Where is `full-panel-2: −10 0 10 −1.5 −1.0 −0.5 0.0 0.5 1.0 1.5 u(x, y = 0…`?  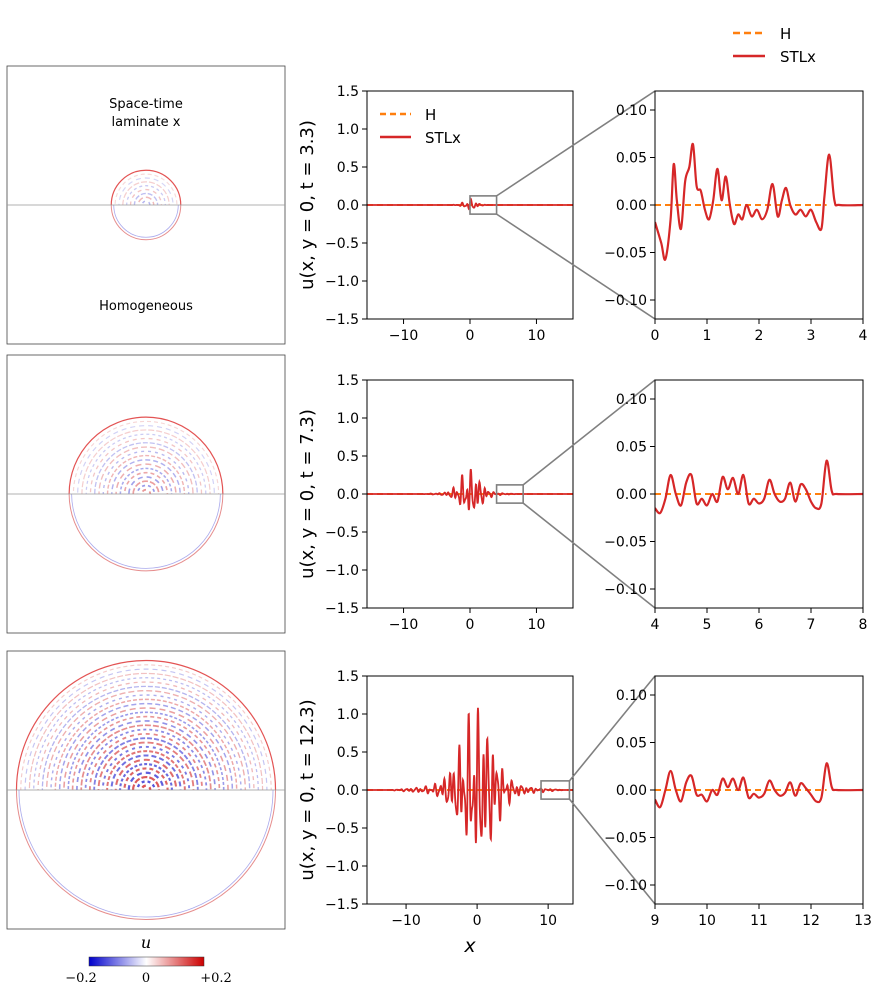
full-panel-2: −10 0 10 −1.5 −1.0 −0.5 0.0 0.5 1.0 1.5 u(x, y = 0… is located at coordinates (476, 813).